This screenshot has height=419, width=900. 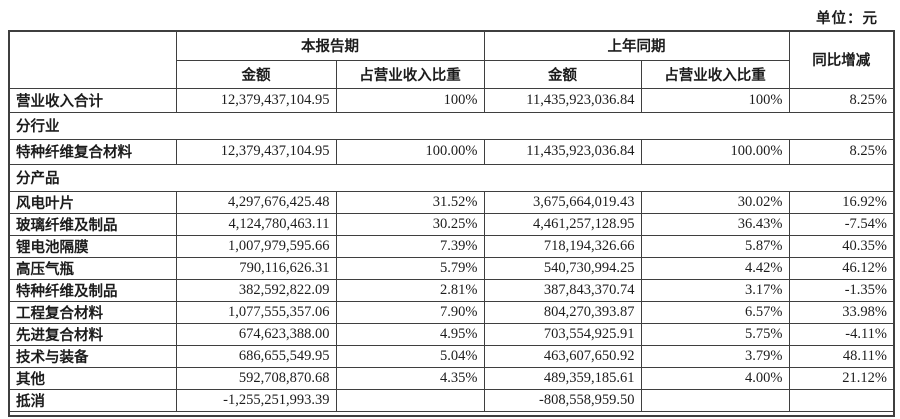 What do you see at coordinates (562, 202) in the screenshot?
I see `prior-amount-cell: 3,675,664,019.43` at bounding box center [562, 202].